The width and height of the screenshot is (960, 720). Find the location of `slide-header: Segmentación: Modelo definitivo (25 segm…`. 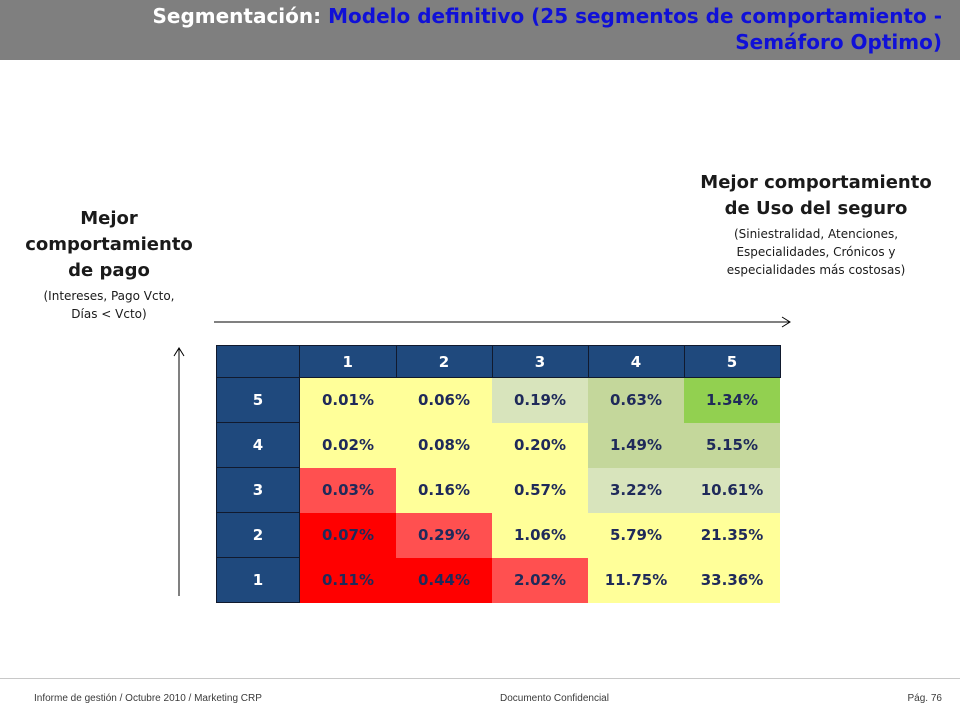

slide-header: Segmentación: Modelo definitivo (25 segm… is located at coordinates (480, 30).